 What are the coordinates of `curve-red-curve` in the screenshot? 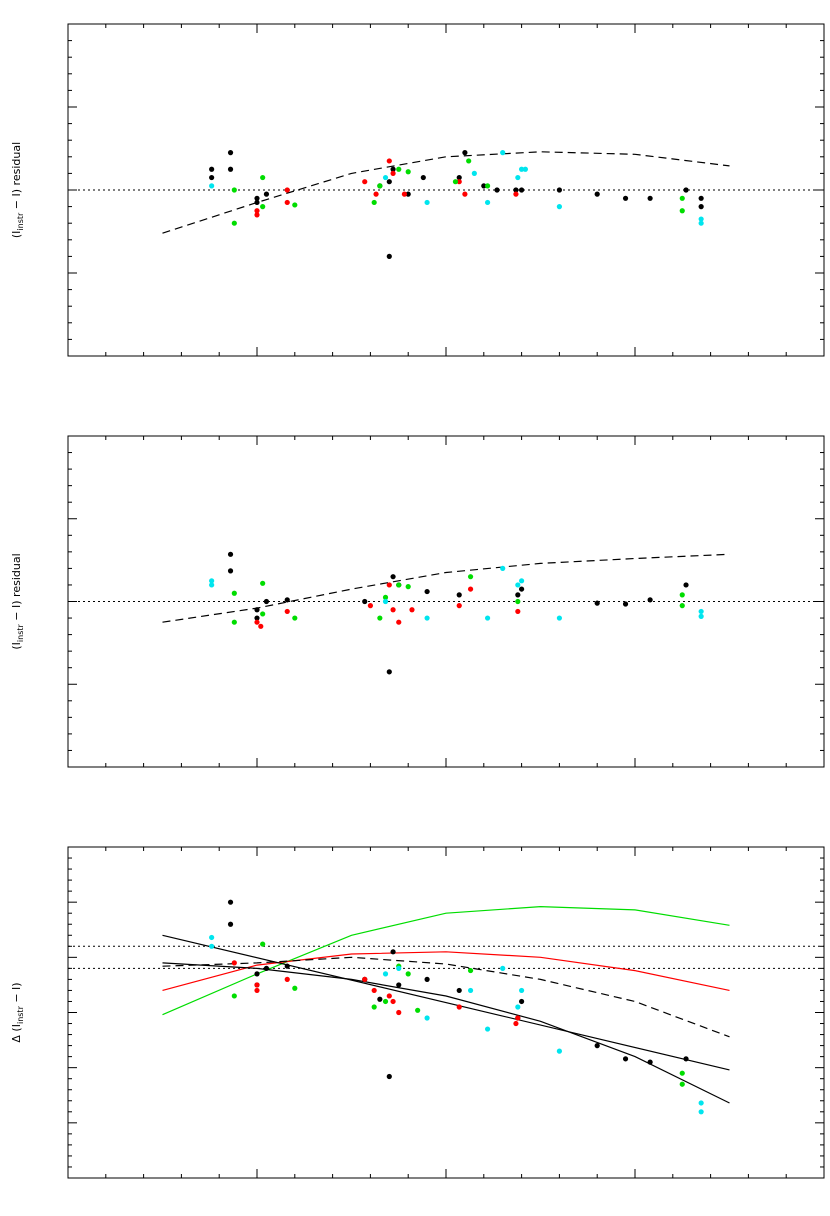 It's located at (446, 971).